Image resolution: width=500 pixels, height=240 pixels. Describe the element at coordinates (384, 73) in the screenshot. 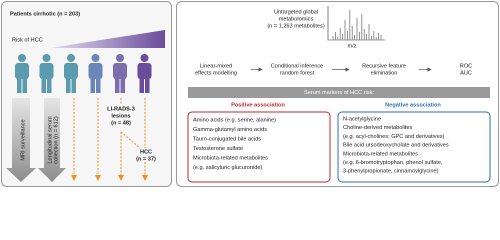

I see `step-line: elimination` at that location.